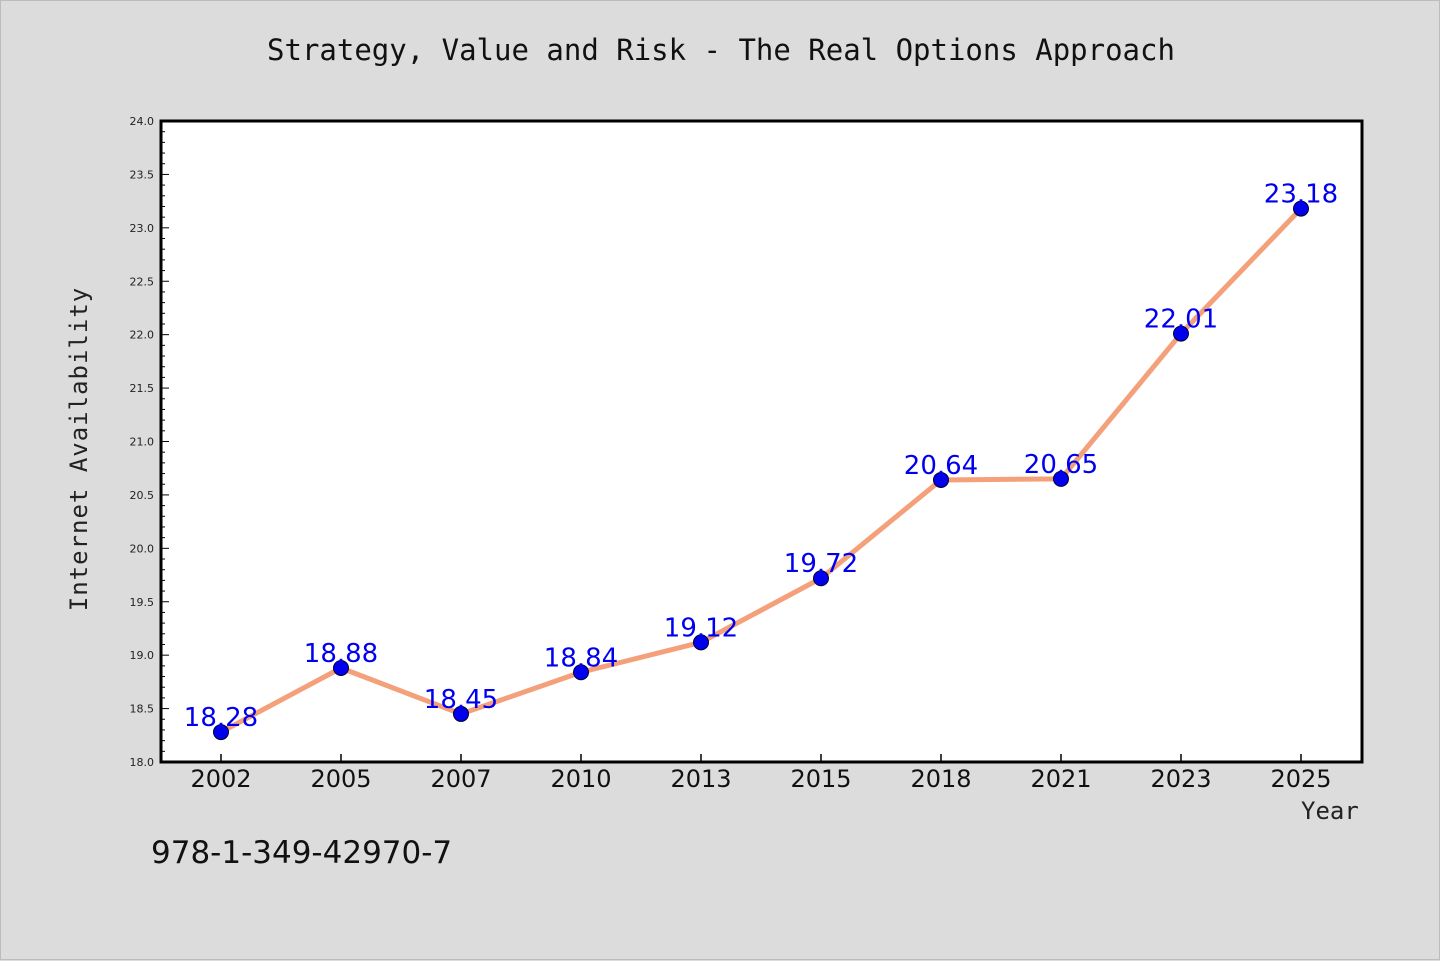 The width and height of the screenshot is (1440, 961). I want to click on x-tick-label: 2015, so click(820, 779).